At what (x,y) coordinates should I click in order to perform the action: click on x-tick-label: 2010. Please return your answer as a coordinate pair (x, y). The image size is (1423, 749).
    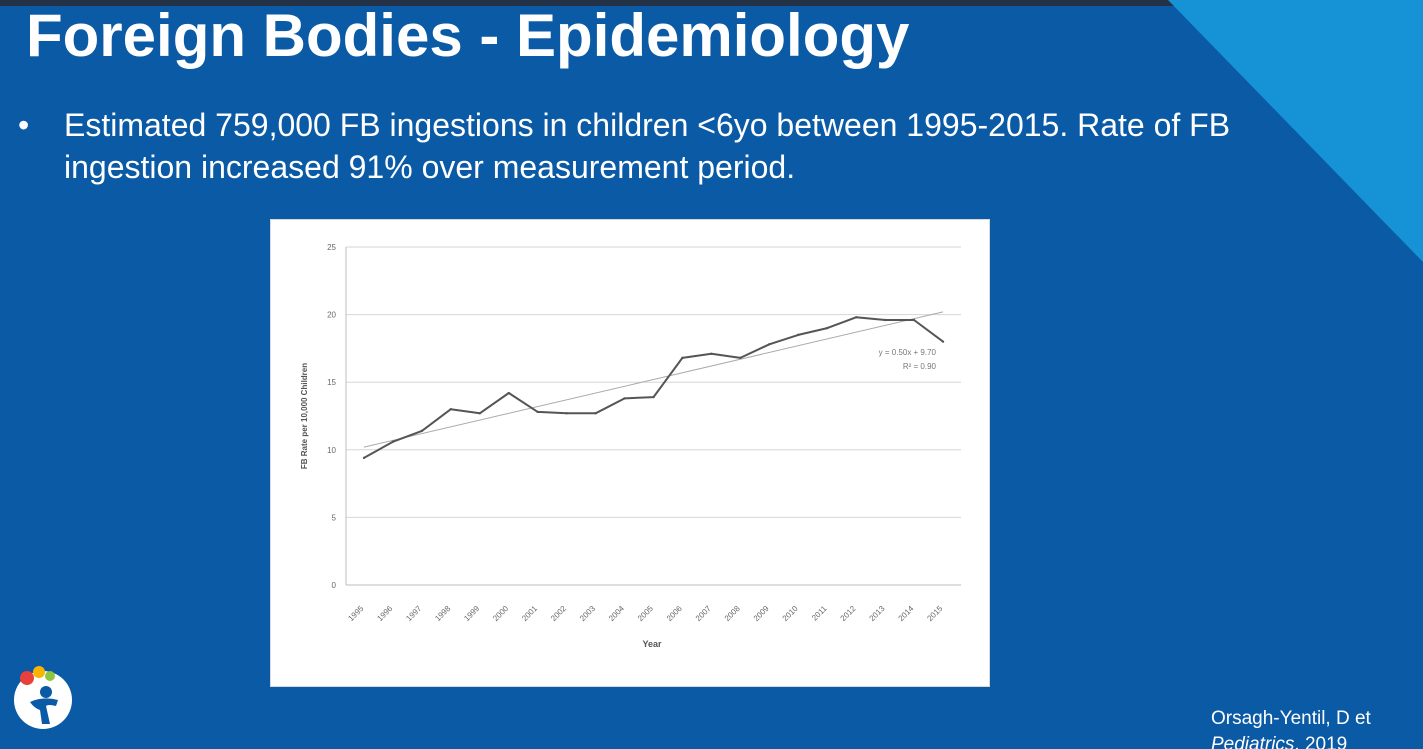
    Looking at the image, I should click on (790, 613).